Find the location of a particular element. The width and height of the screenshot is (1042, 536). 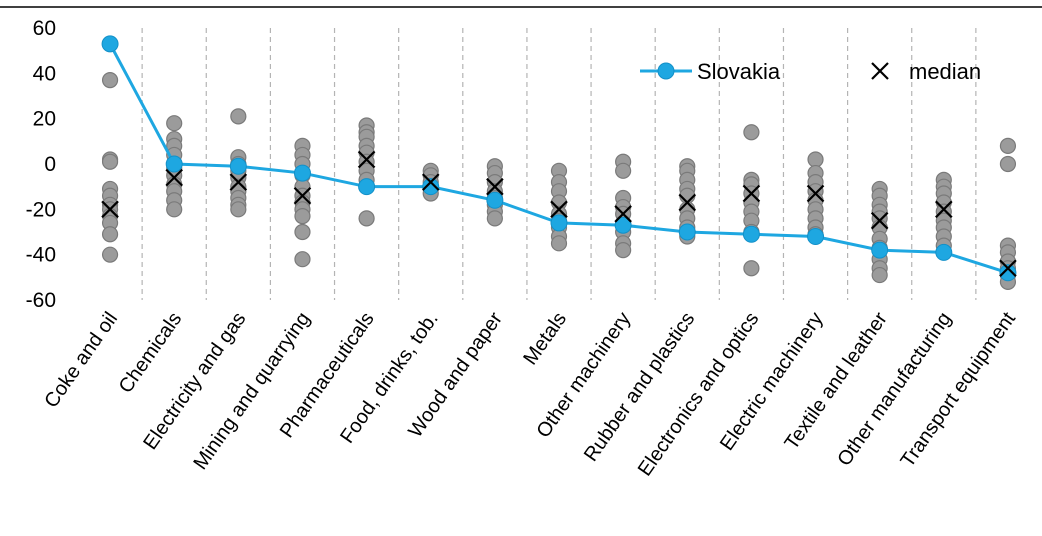

legend-slovakia-label: Slovakia is located at coordinates (739, 71).